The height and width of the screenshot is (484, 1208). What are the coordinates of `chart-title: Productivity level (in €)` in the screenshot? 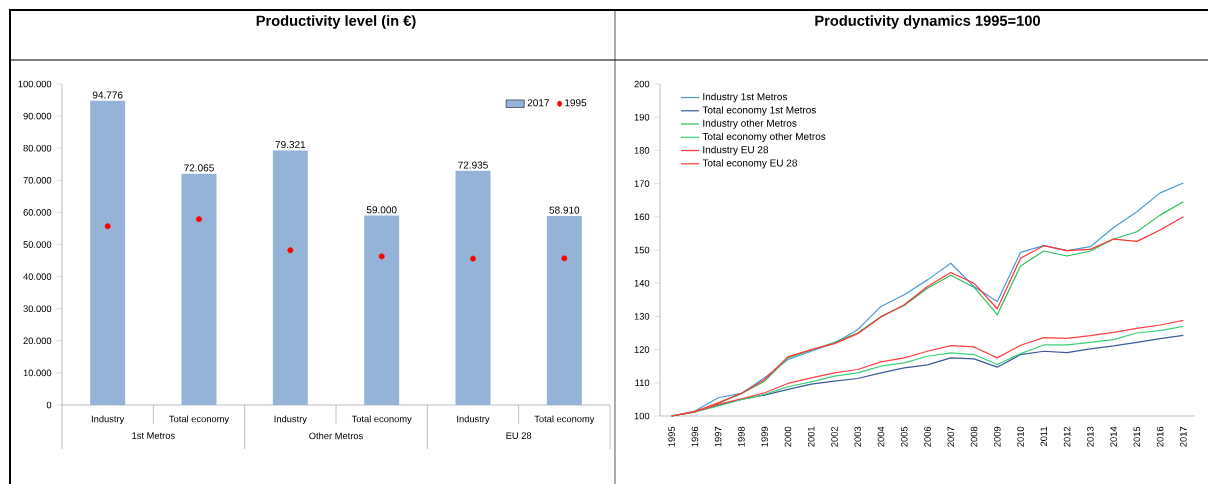 It's located at (336, 22).